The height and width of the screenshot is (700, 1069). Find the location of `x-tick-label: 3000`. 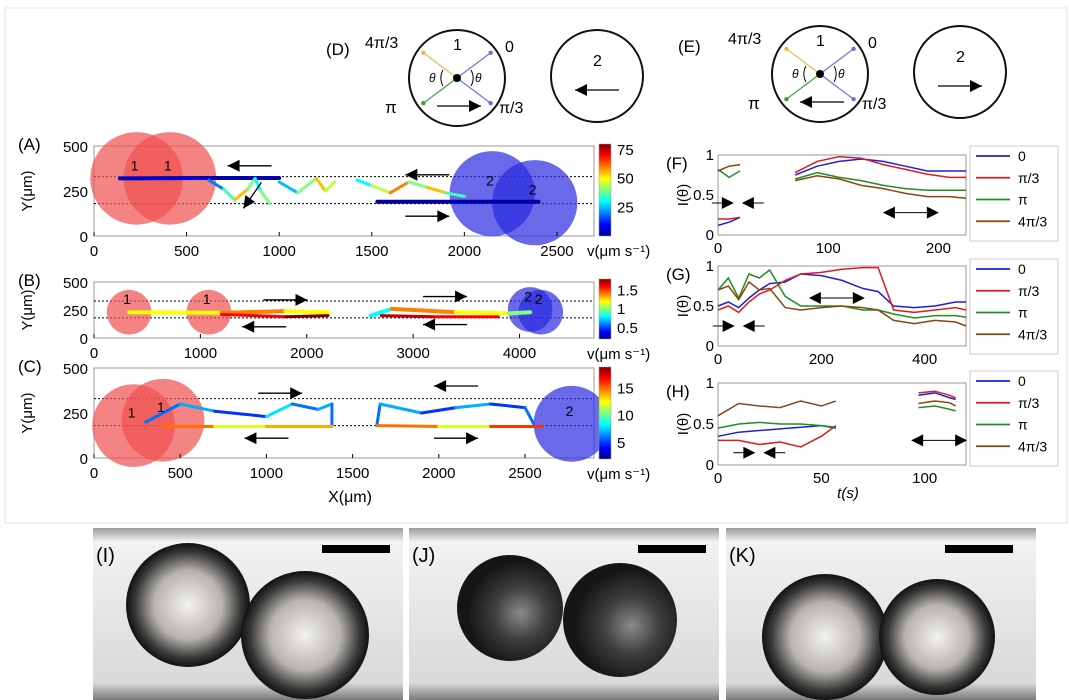

x-tick-label: 3000 is located at coordinates (412, 353).